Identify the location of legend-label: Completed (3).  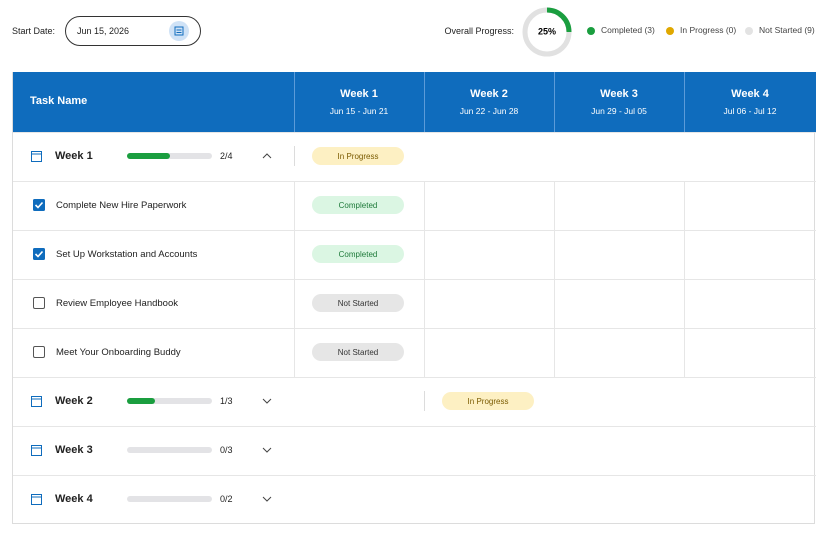
(628, 30).